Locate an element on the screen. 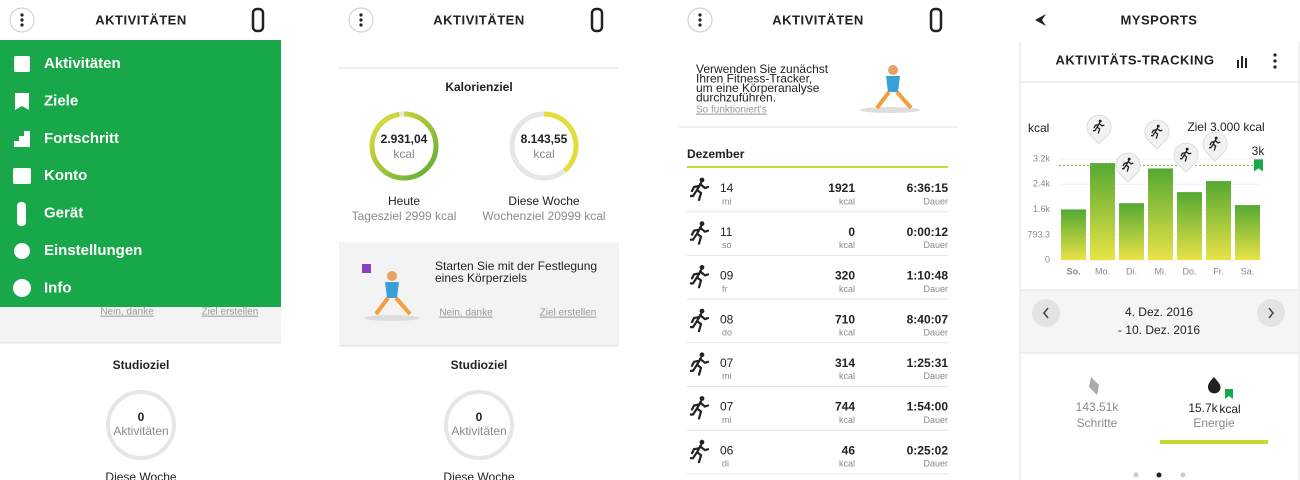 The width and height of the screenshot is (1300, 480). more-button is located at coordinates (1275, 61).